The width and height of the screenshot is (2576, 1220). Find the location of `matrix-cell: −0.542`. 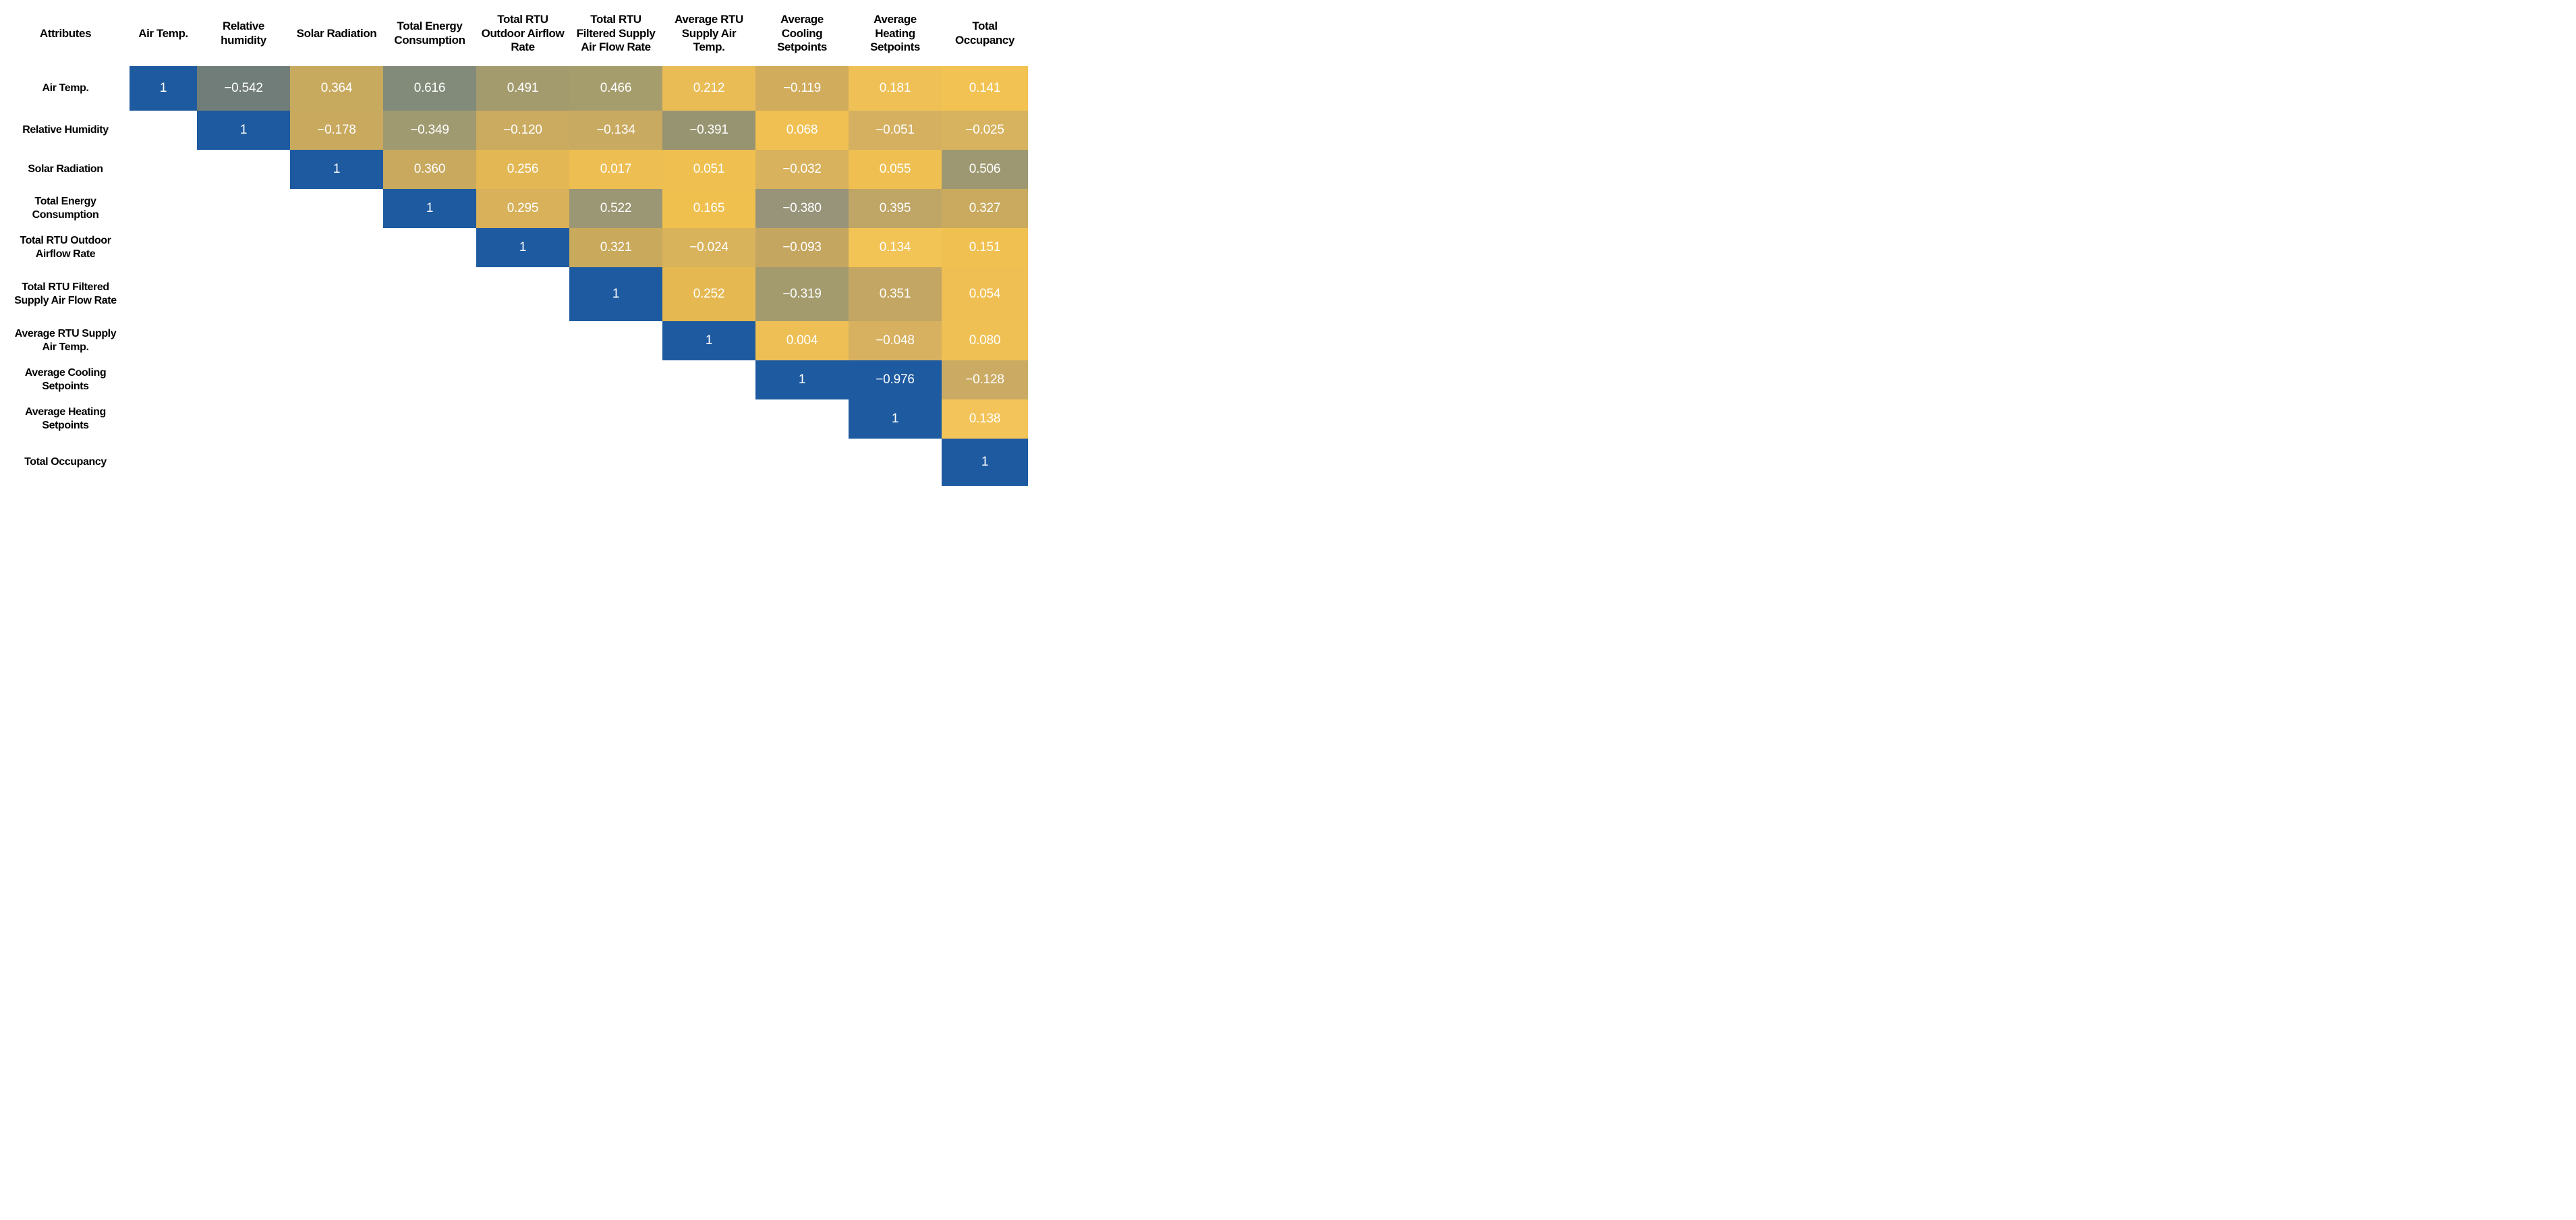

matrix-cell: −0.542 is located at coordinates (243, 89).